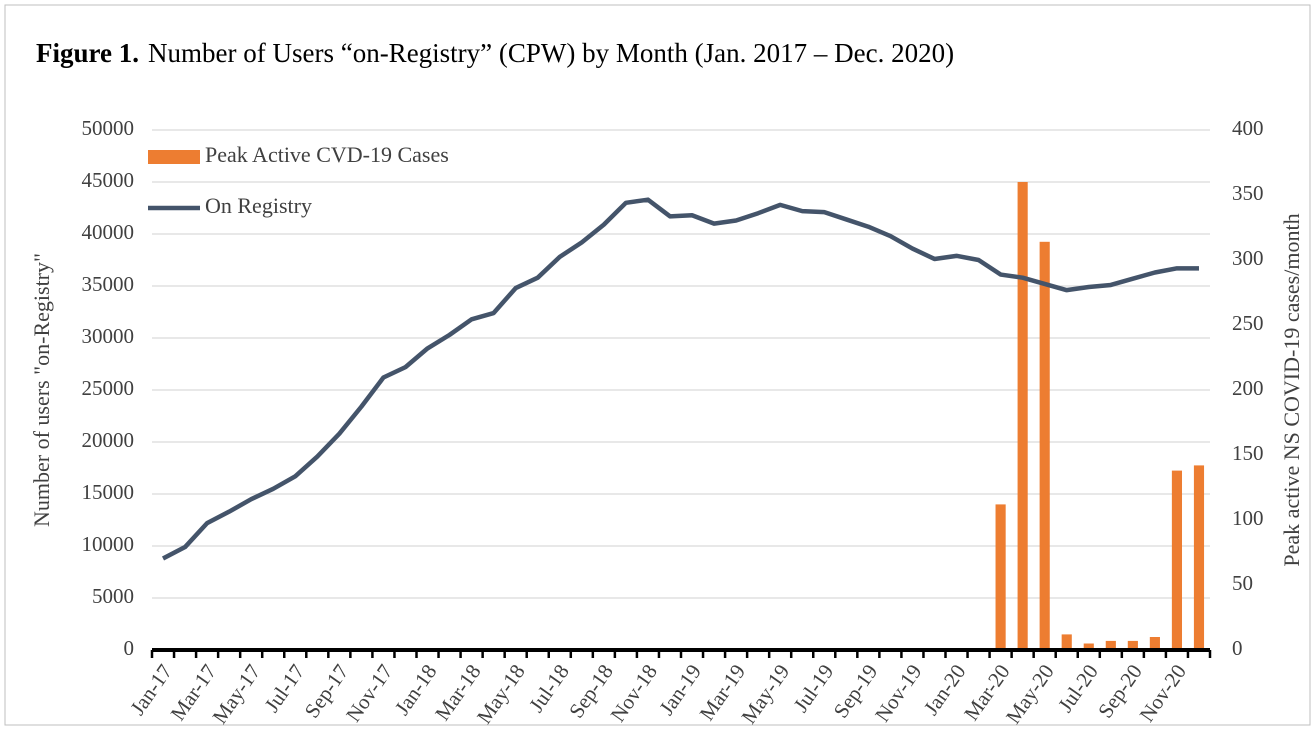 The width and height of the screenshot is (1315, 730). What do you see at coordinates (108, 388) in the screenshot?
I see `y-tick-label: 25000` at bounding box center [108, 388].